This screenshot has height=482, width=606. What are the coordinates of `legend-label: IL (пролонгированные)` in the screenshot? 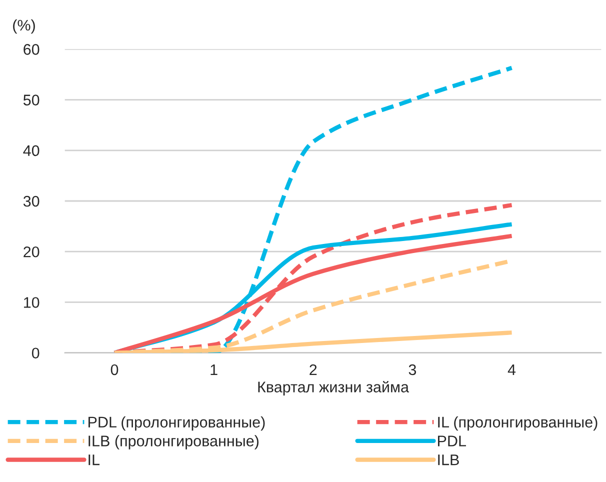 It's located at (518, 423).